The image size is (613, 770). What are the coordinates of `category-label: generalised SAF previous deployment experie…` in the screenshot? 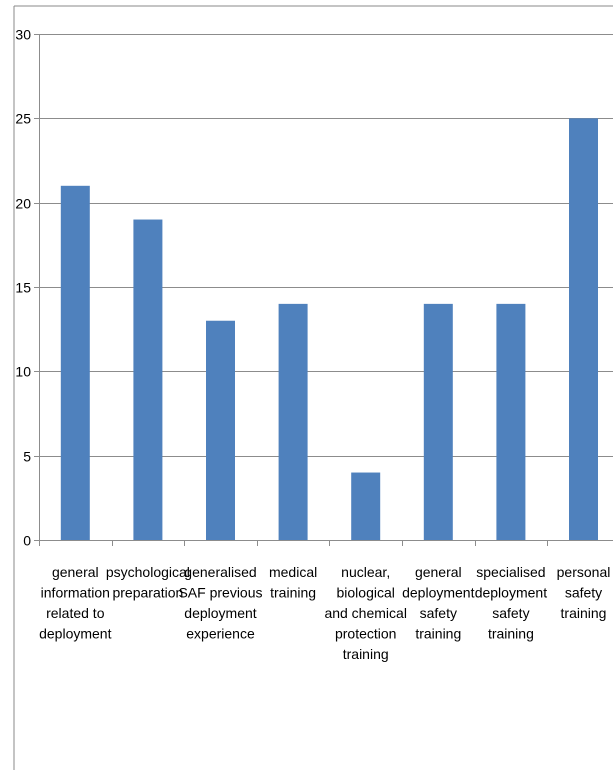 It's located at (220, 603).